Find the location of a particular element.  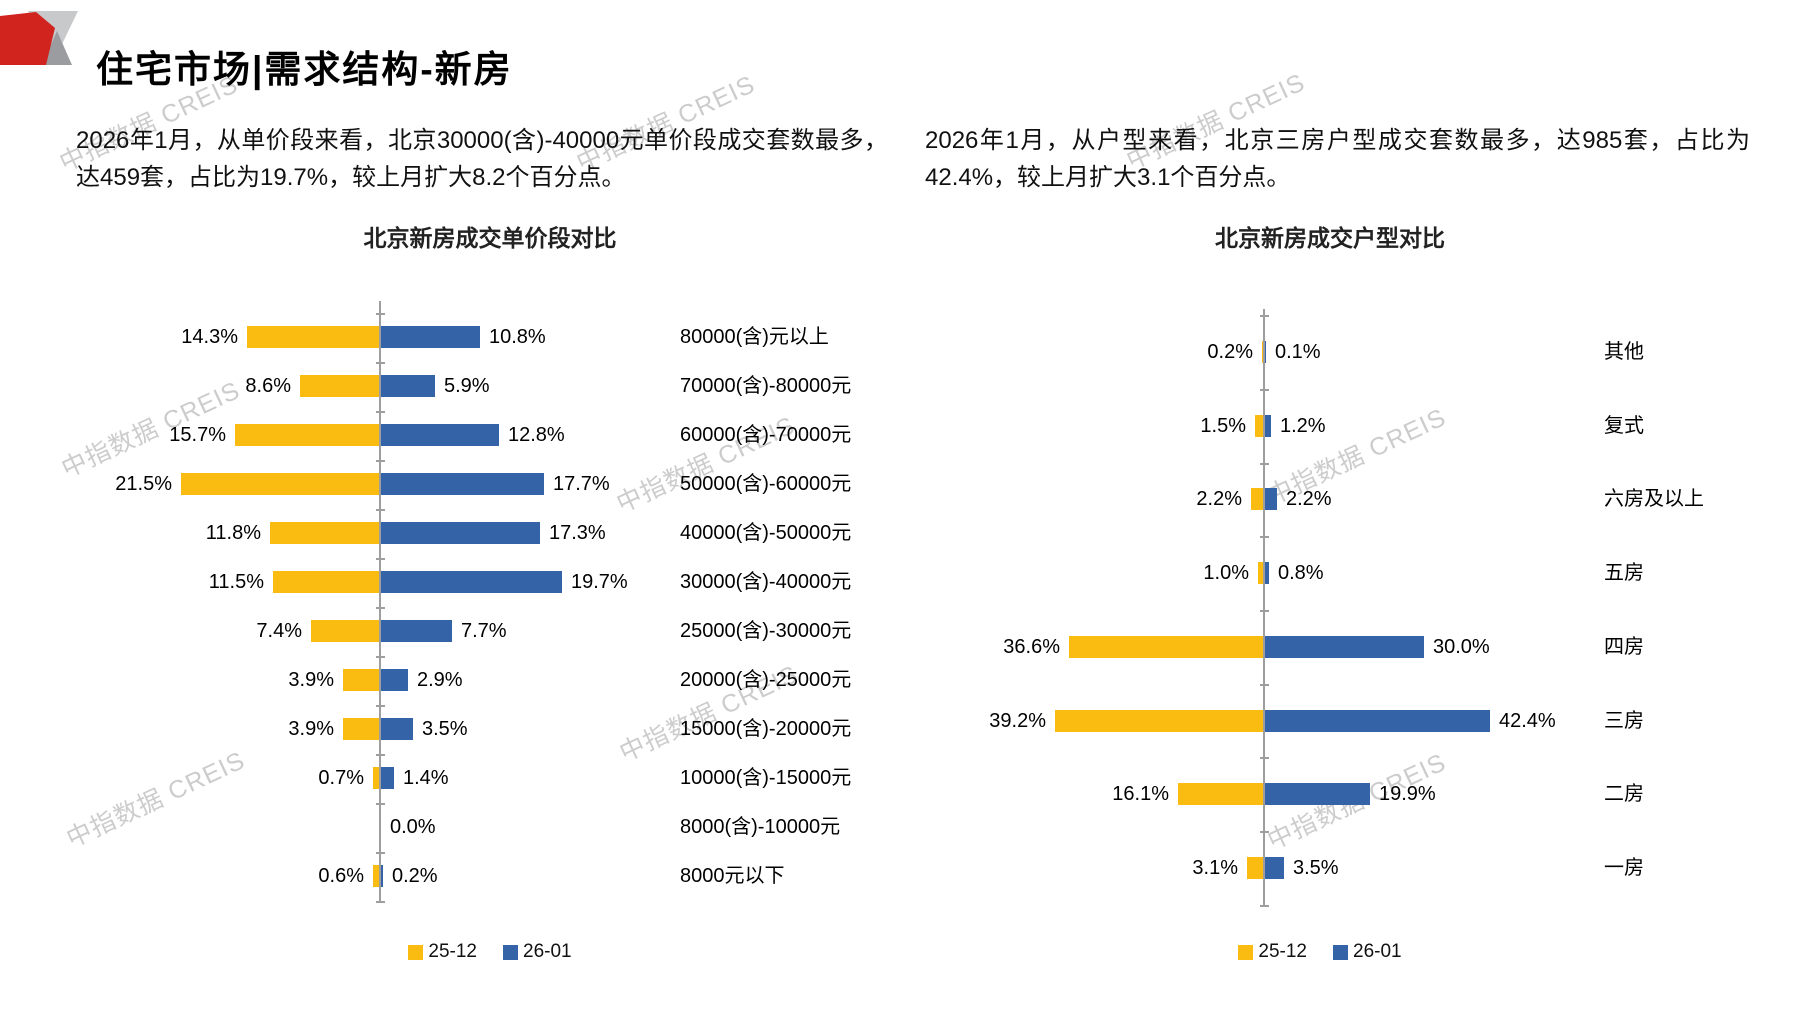

value-label-26-01: 17.7% is located at coordinates (581, 484).